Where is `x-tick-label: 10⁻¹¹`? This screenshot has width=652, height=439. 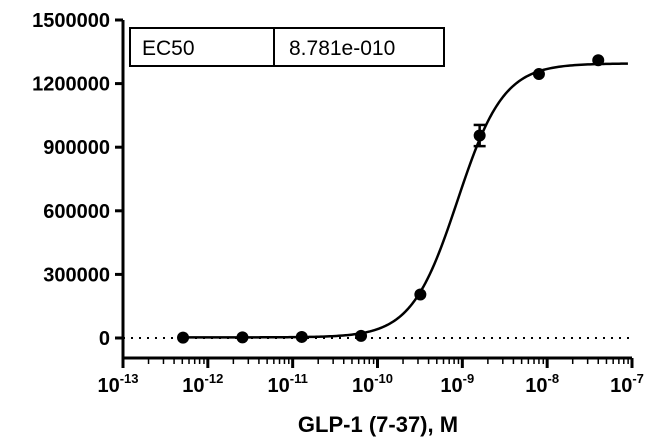
x-tick-label: 10⁻¹¹ is located at coordinates (288, 384).